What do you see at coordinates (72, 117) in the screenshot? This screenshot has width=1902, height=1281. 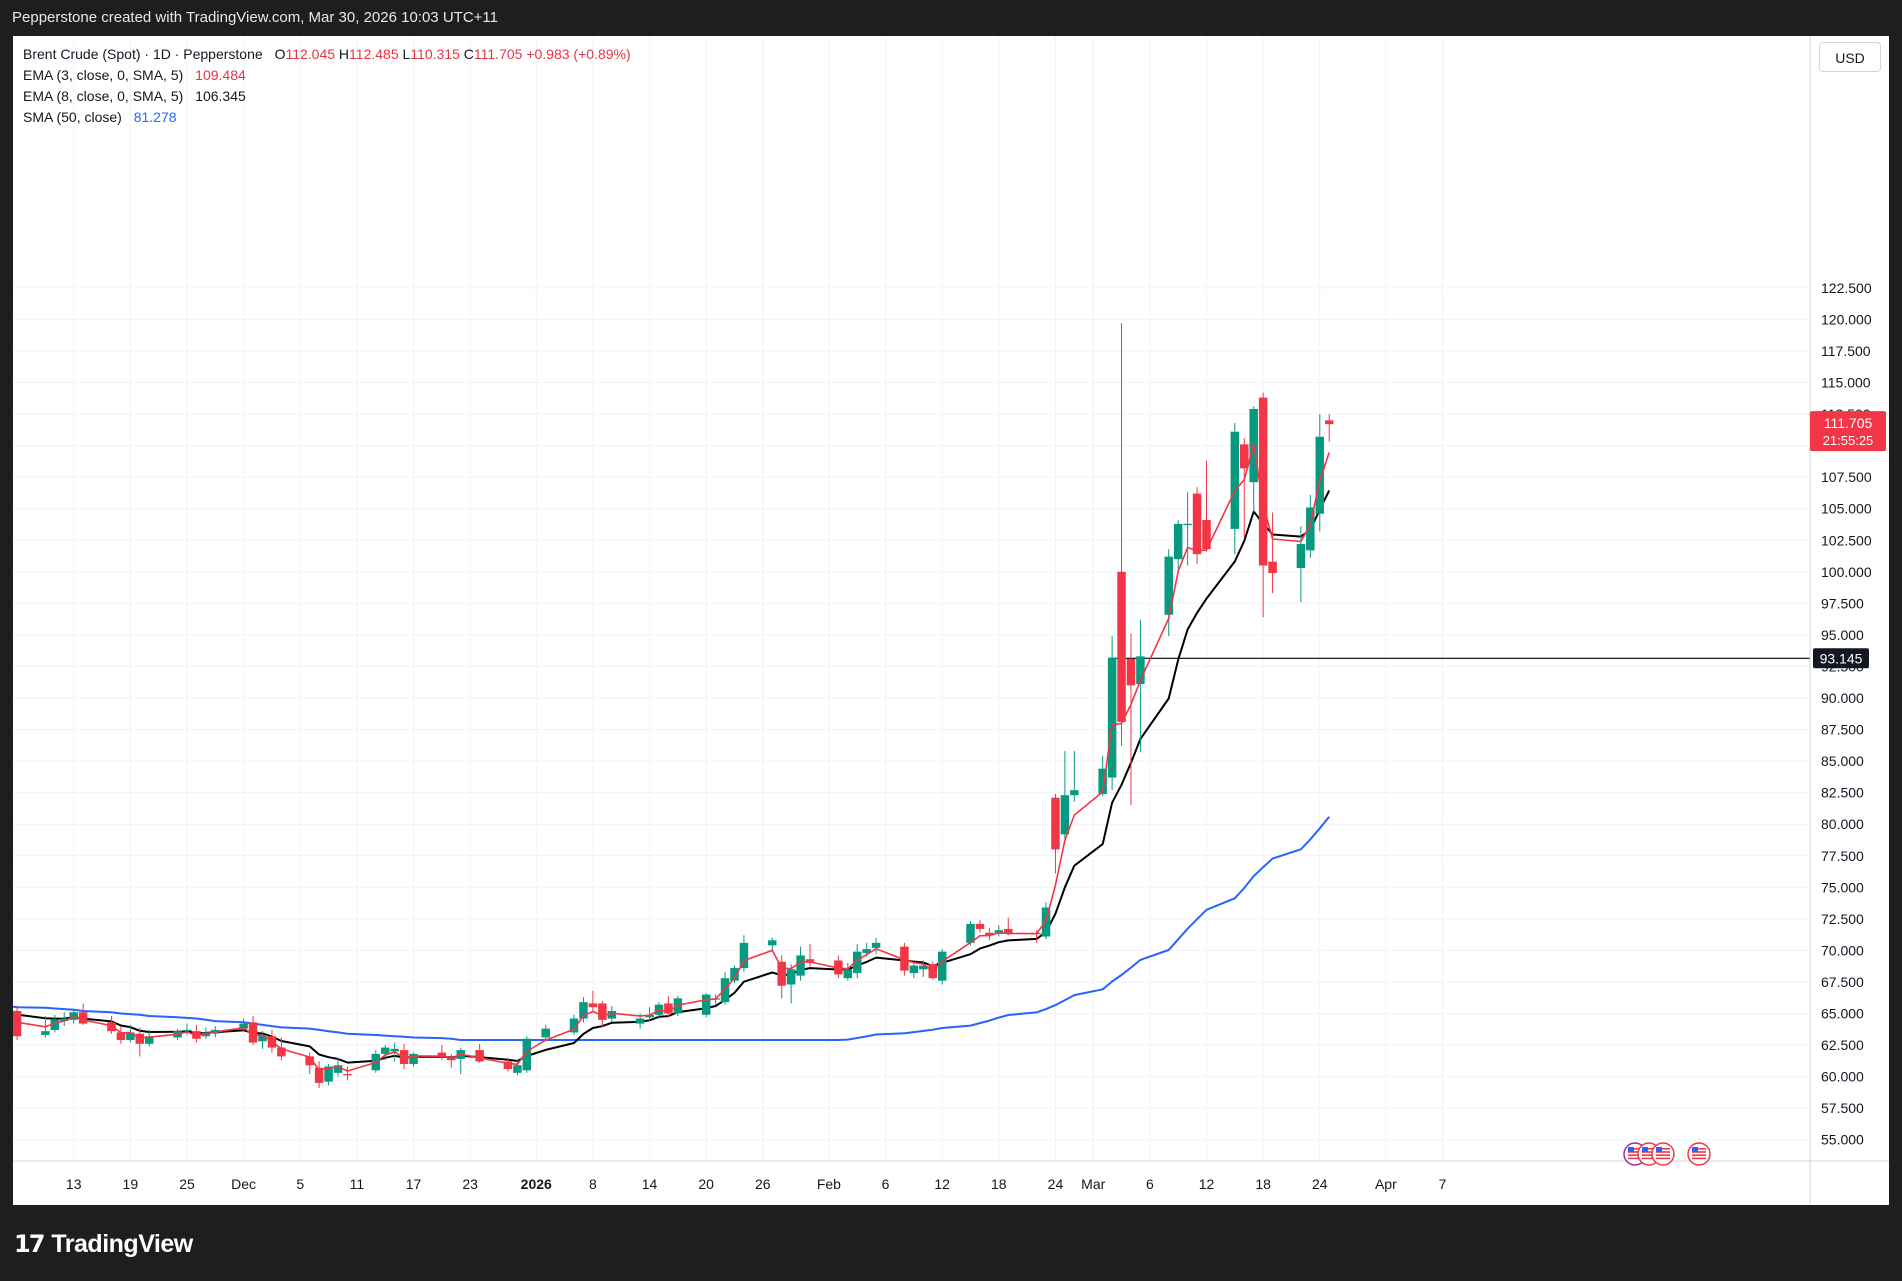 I see `sma50-label: SMA (50, close)` at bounding box center [72, 117].